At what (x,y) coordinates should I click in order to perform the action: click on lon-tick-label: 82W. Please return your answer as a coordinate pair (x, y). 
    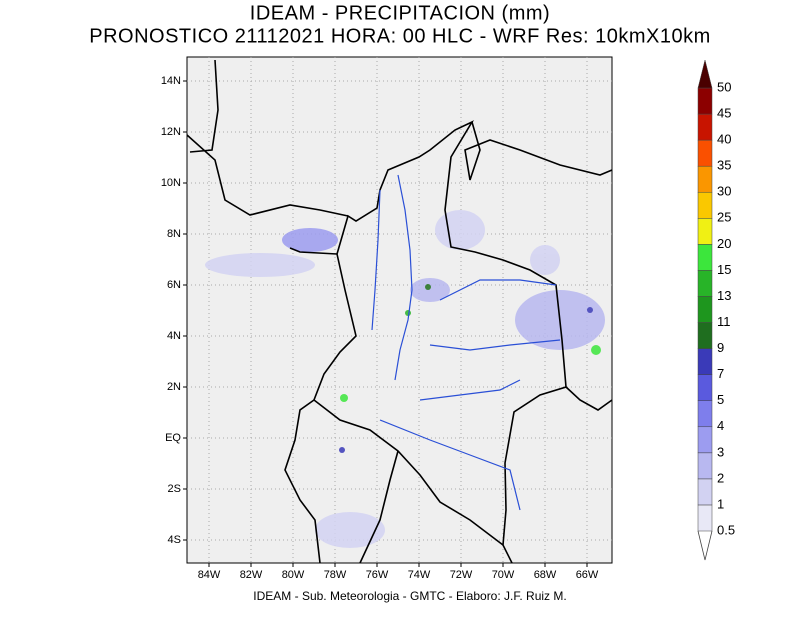
    Looking at the image, I should click on (251, 575).